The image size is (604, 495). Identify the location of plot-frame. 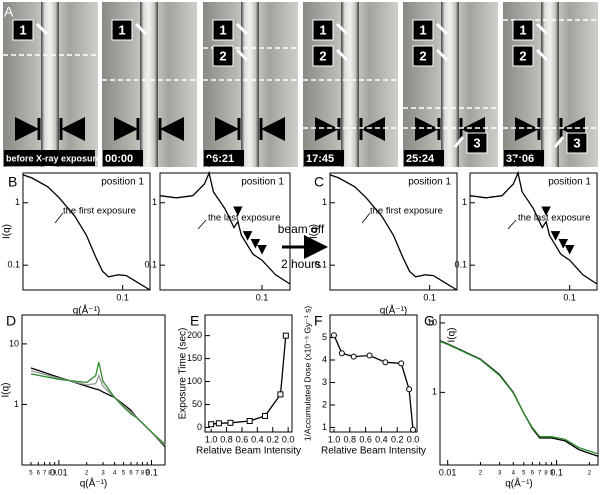
(533, 231).